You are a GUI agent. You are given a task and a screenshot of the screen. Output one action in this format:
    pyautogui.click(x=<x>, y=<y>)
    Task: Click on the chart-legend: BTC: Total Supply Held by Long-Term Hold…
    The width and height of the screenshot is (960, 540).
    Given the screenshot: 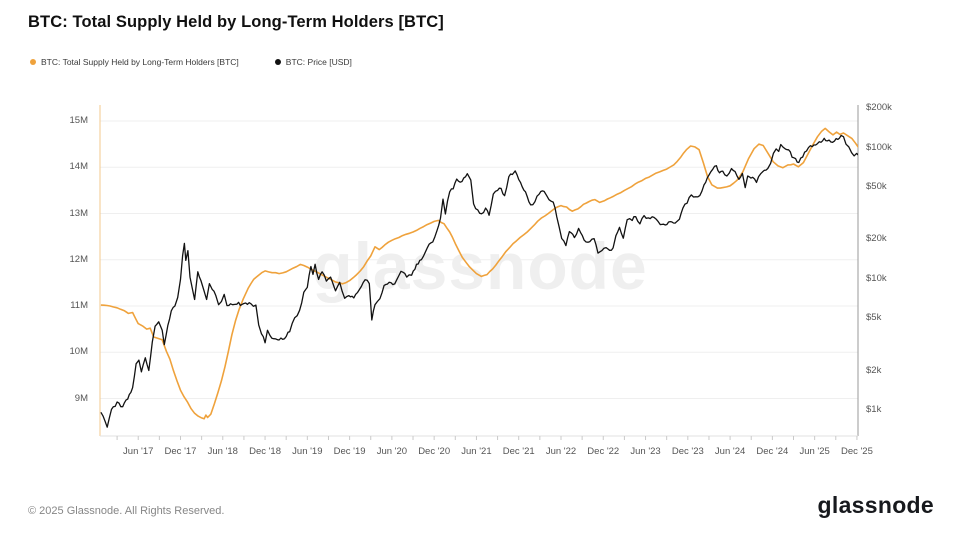 What is the action you would take?
    pyautogui.click(x=191, y=62)
    